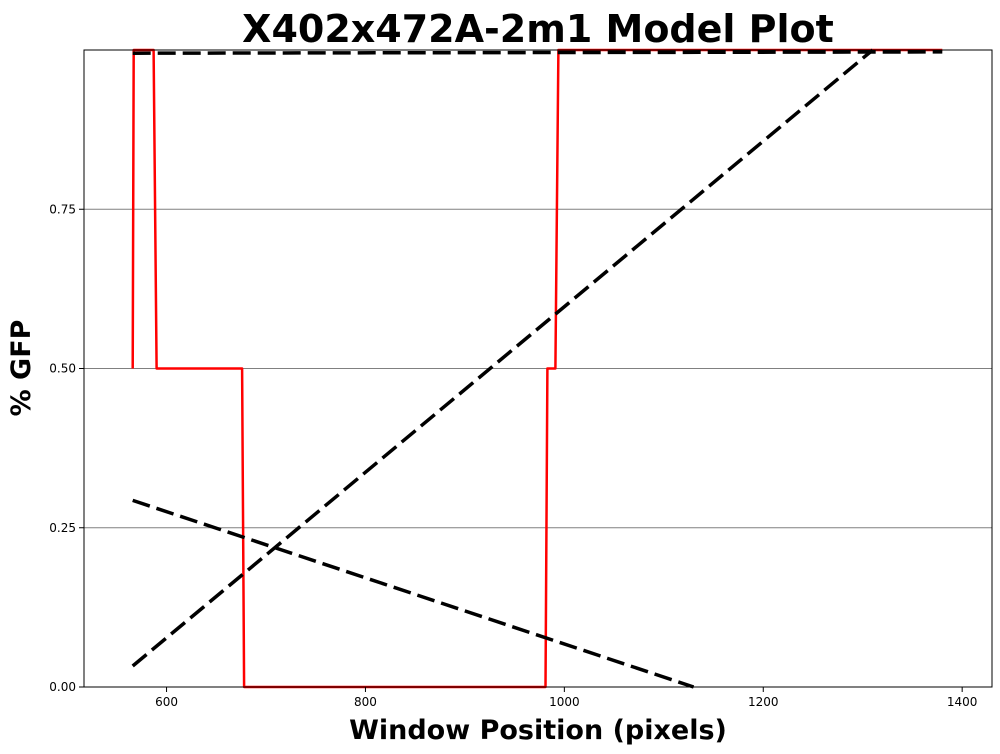  What do you see at coordinates (62, 209) in the screenshot?
I see `y-tick-label: 0.75` at bounding box center [62, 209].